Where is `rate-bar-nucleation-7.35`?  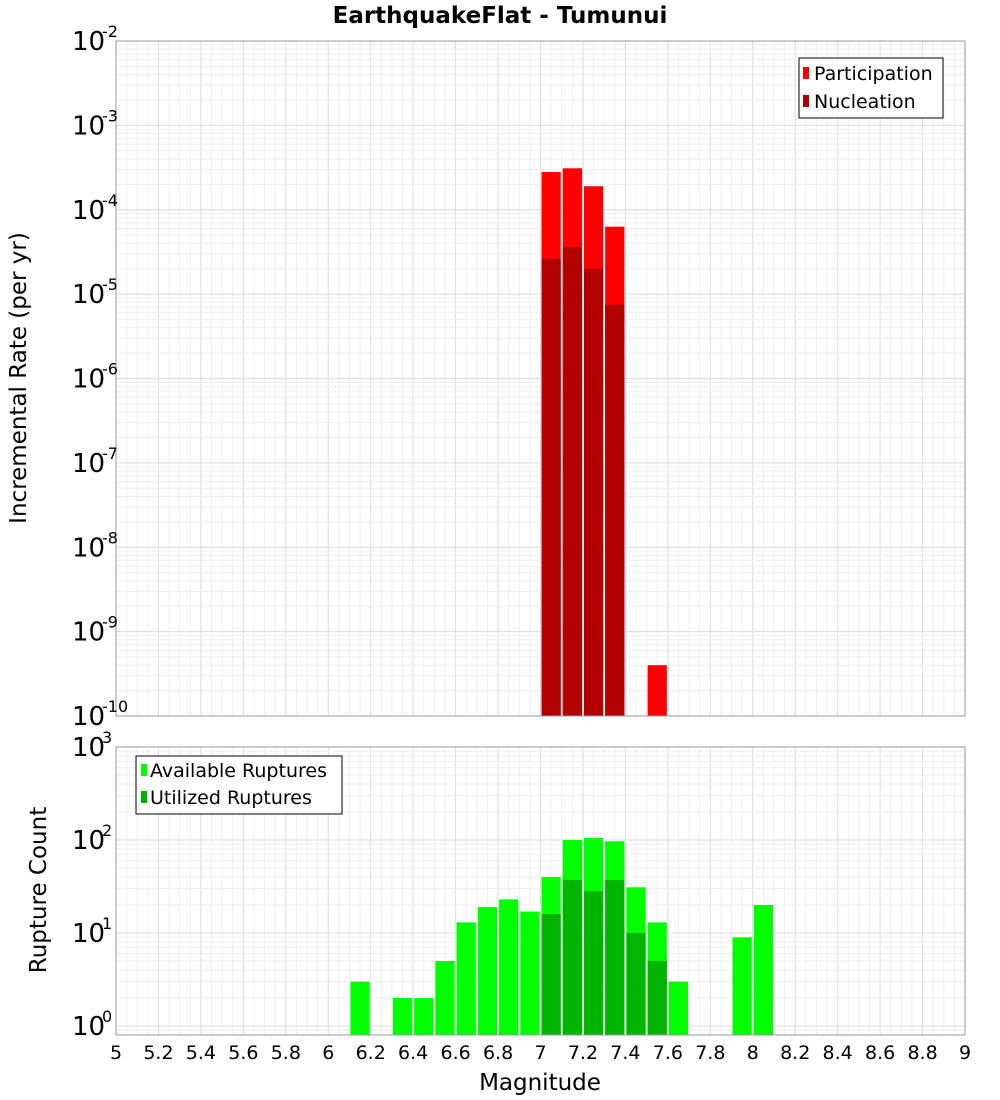 rate-bar-nucleation-7.35 is located at coordinates (615, 510).